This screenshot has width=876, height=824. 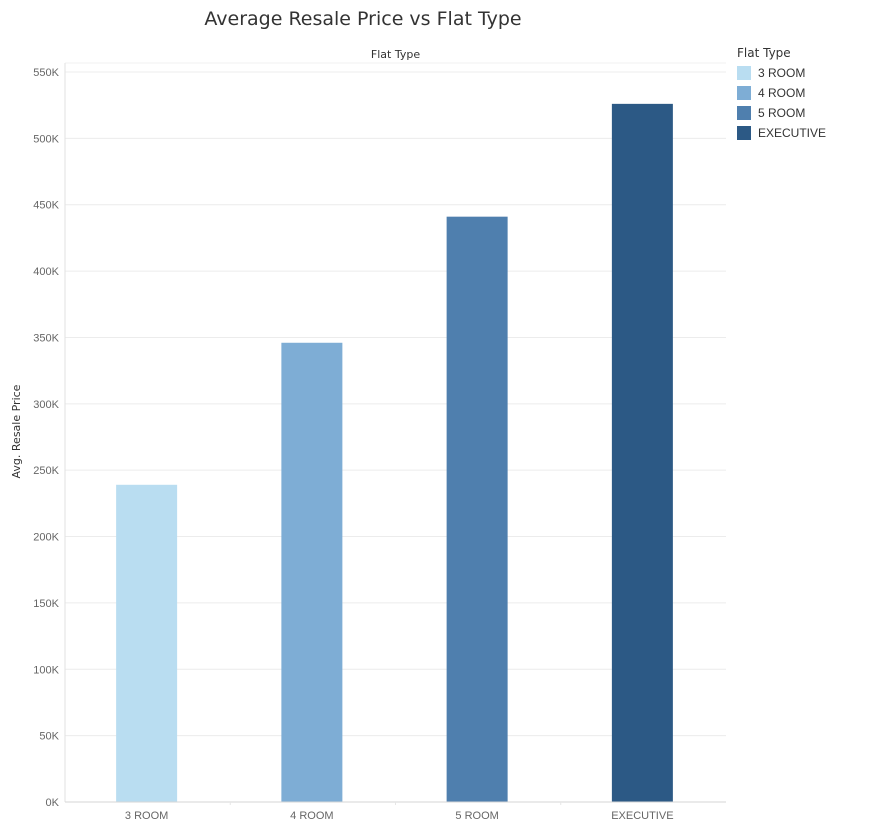 I want to click on y-tick-label: 350K, so click(x=46, y=338).